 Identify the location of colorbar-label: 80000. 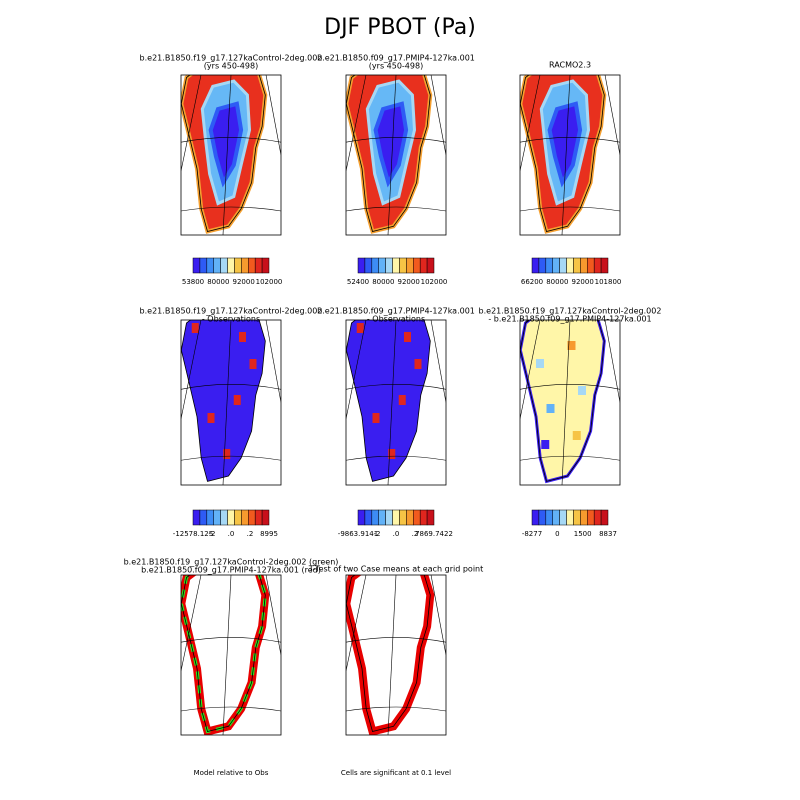
(383, 282).